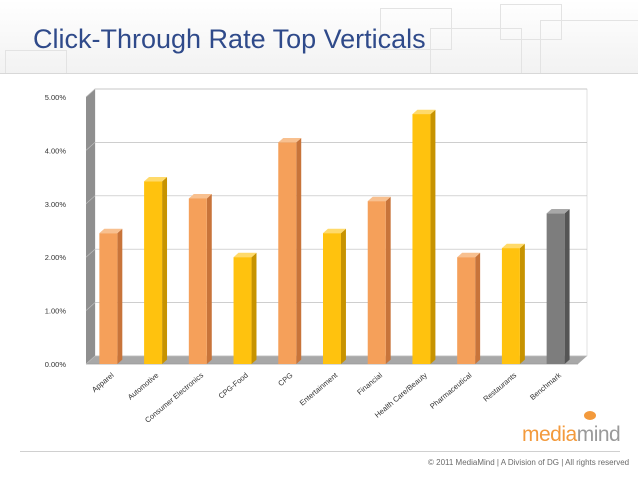 This screenshot has width=638, height=478. What do you see at coordinates (103, 382) in the screenshot?
I see `x-tick-label: Apparel` at bounding box center [103, 382].